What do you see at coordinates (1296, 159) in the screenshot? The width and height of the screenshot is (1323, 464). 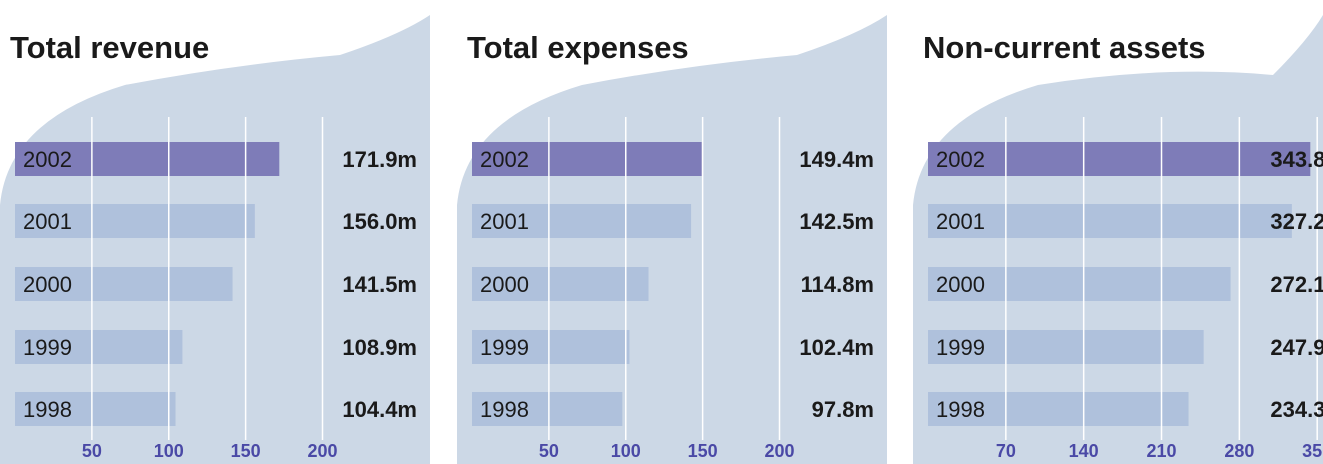 I see `value-label: 343.8m` at bounding box center [1296, 159].